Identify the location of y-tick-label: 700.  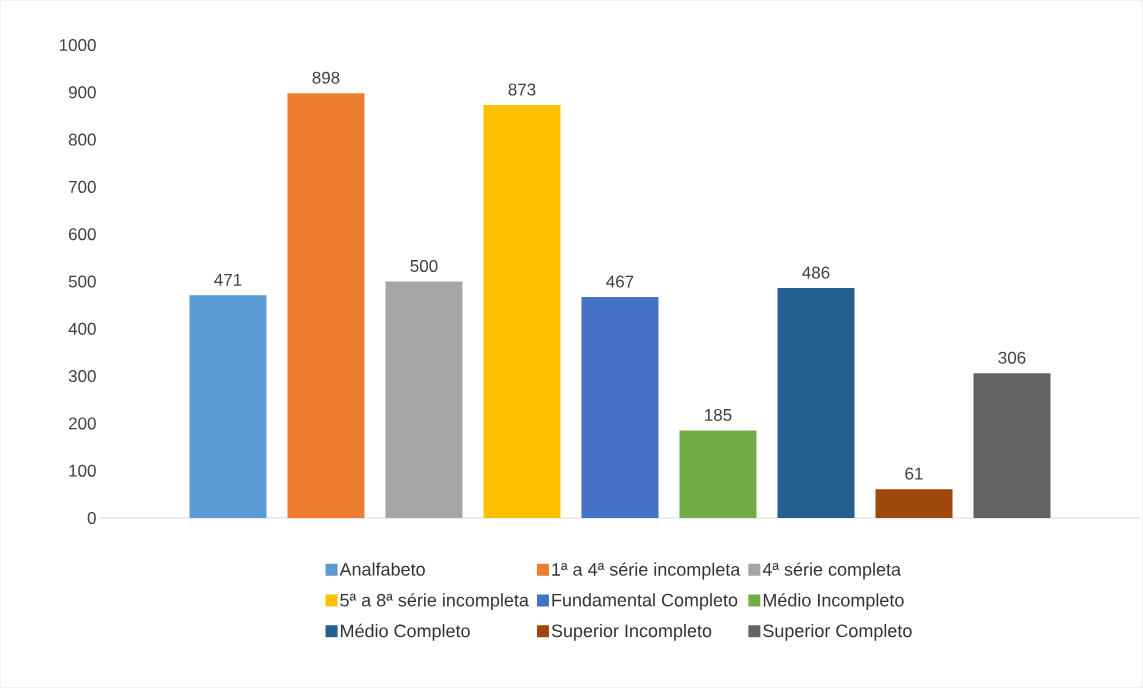
(82, 186).